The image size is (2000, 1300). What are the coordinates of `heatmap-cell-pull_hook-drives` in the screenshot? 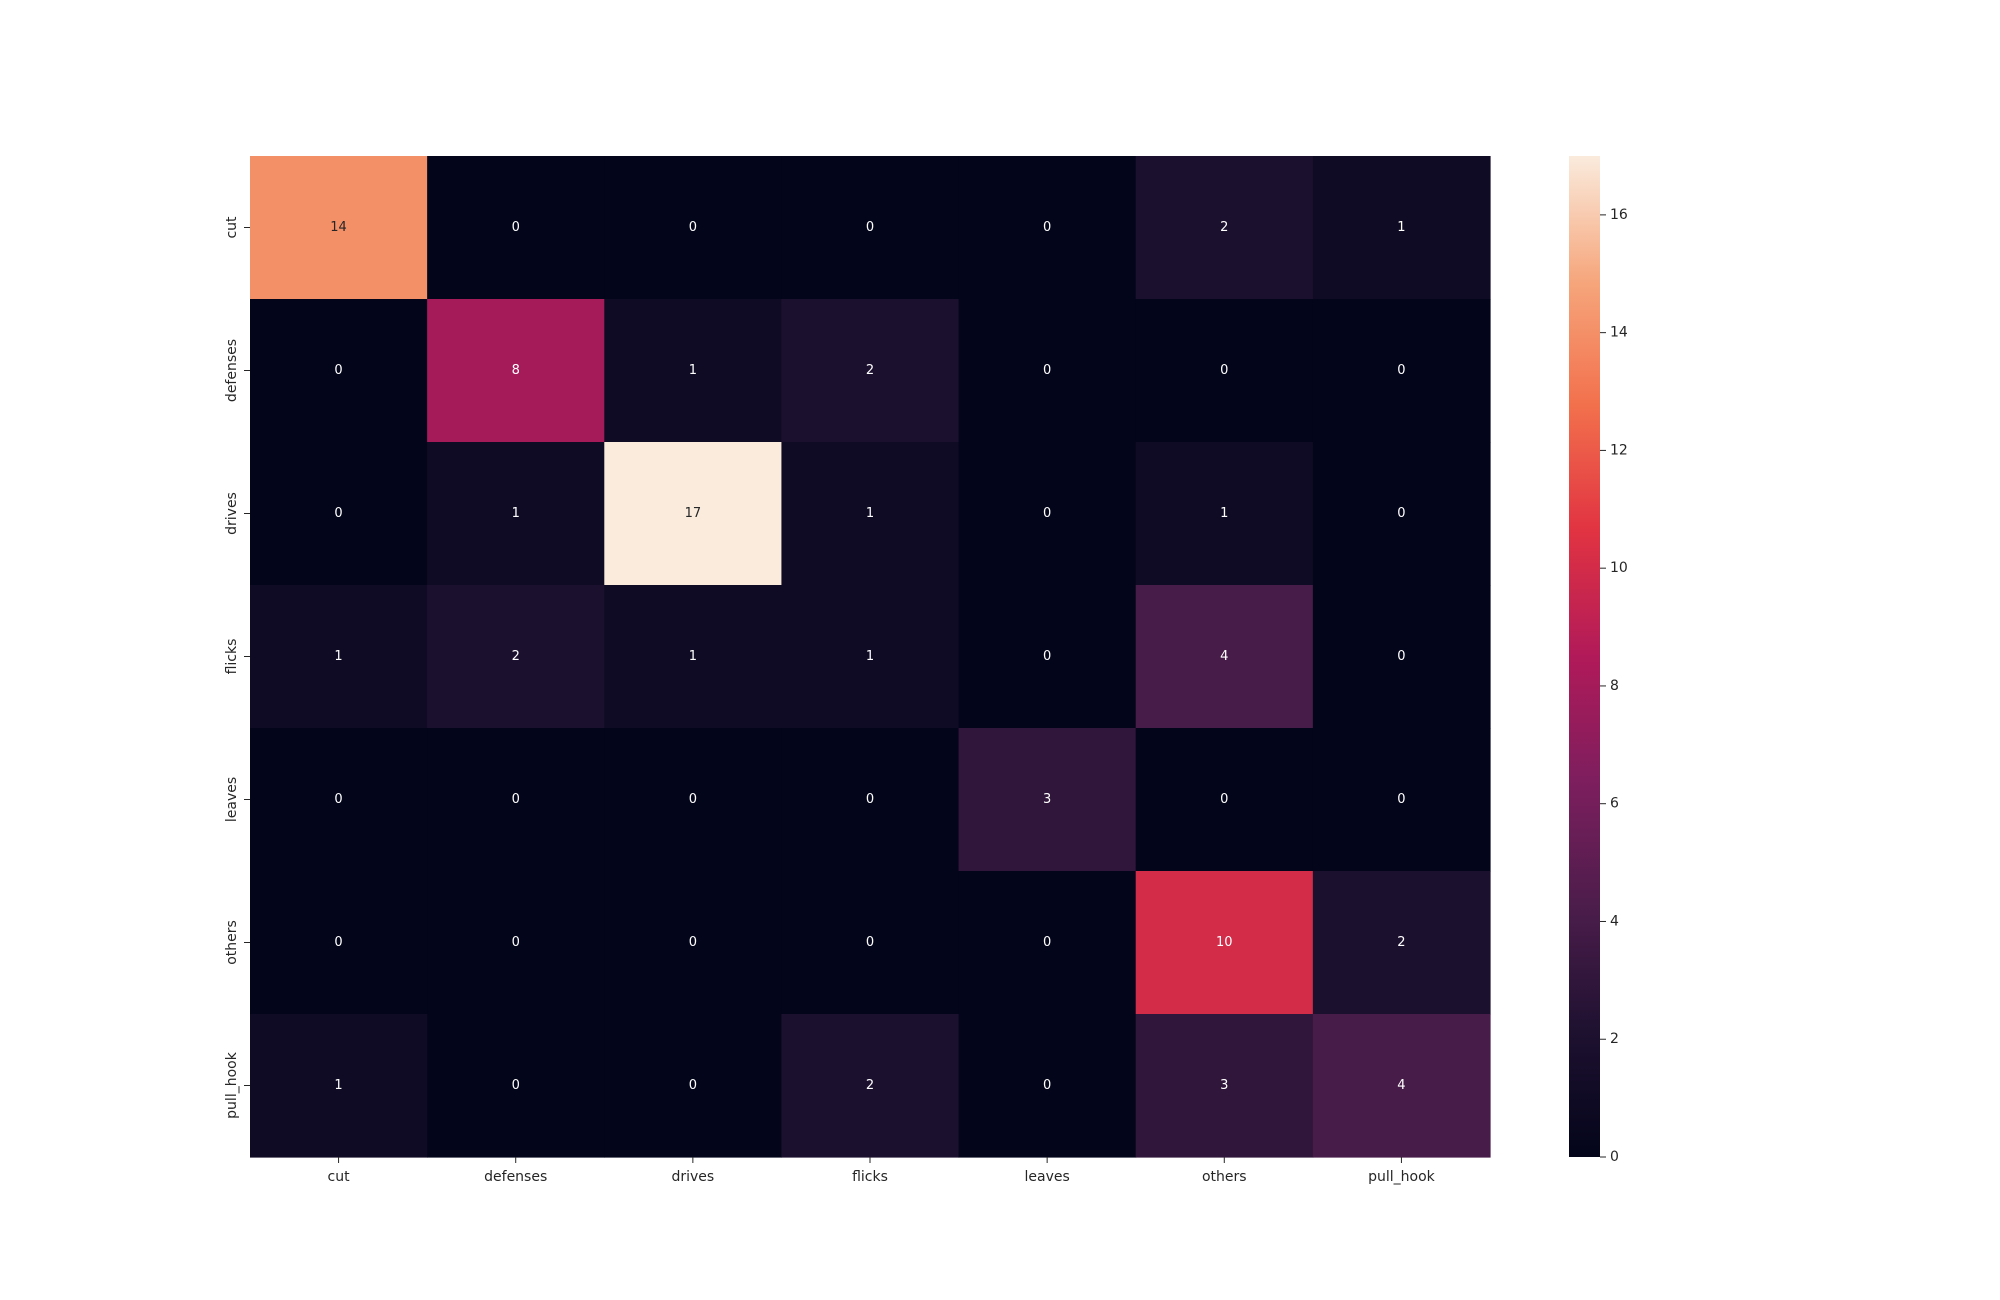 It's located at (693, 1086).